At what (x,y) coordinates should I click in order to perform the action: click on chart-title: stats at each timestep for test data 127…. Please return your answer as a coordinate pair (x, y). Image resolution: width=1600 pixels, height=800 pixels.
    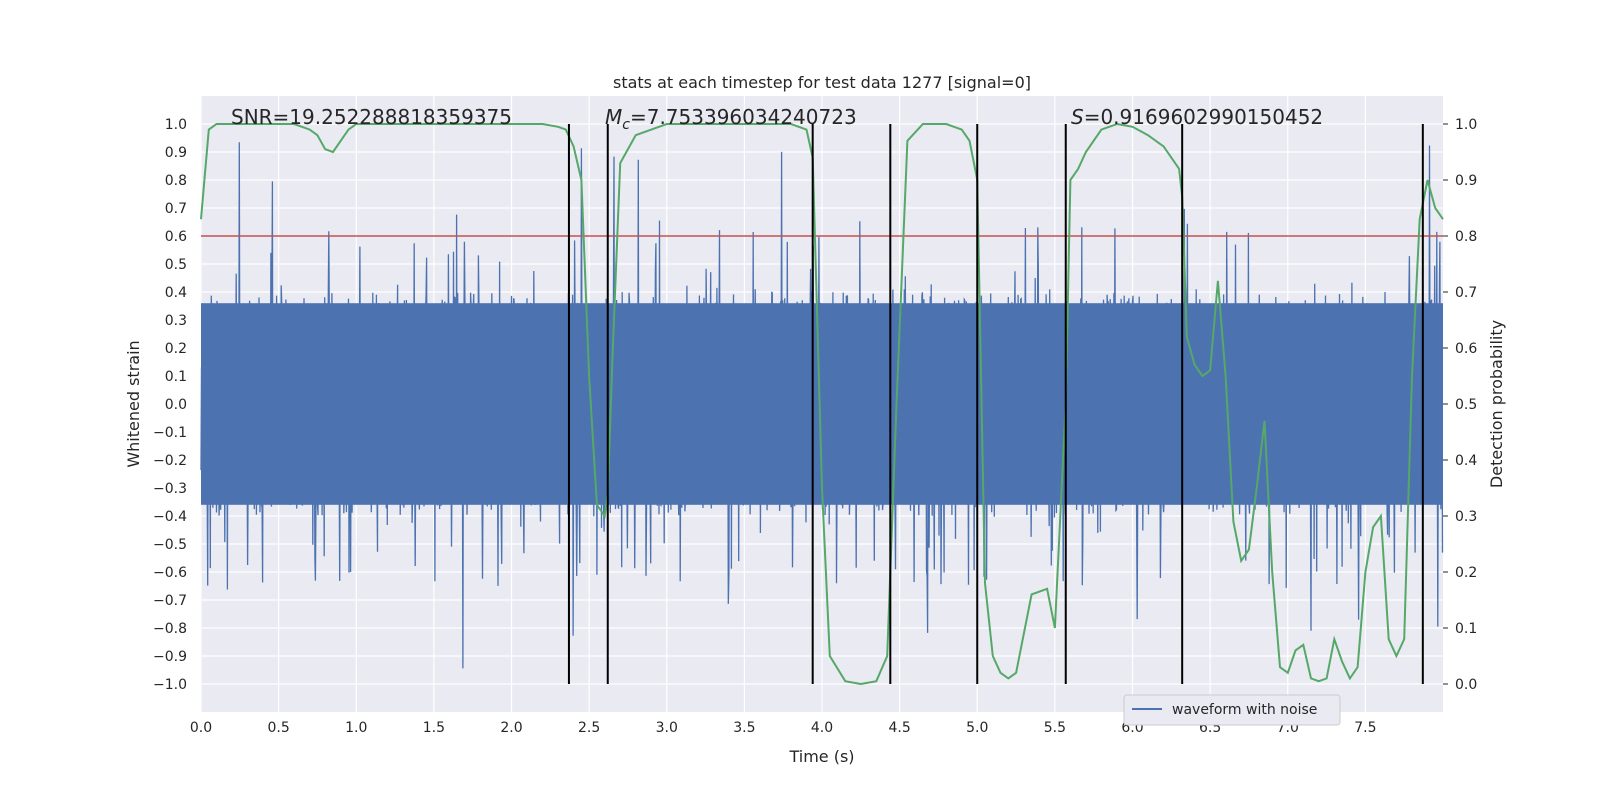
    Looking at the image, I should click on (822, 82).